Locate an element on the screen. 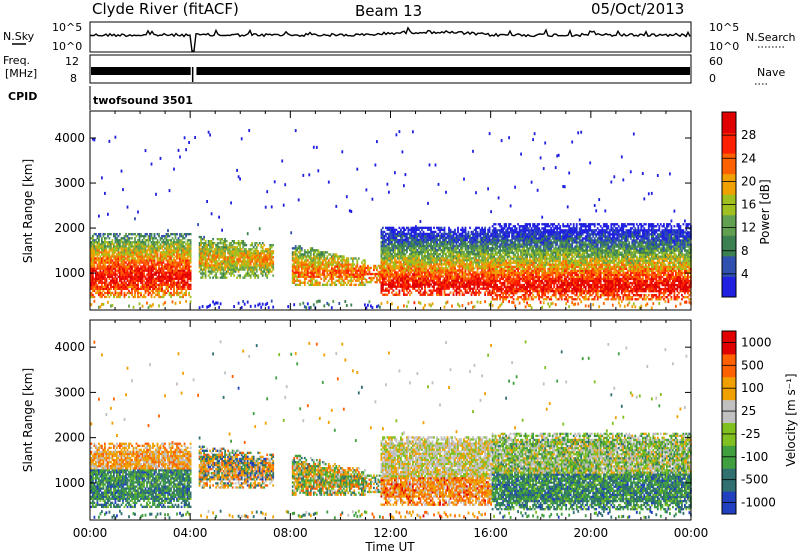 The height and width of the screenshot is (554, 800). freq-label-1: Freq. is located at coordinates (16, 60).